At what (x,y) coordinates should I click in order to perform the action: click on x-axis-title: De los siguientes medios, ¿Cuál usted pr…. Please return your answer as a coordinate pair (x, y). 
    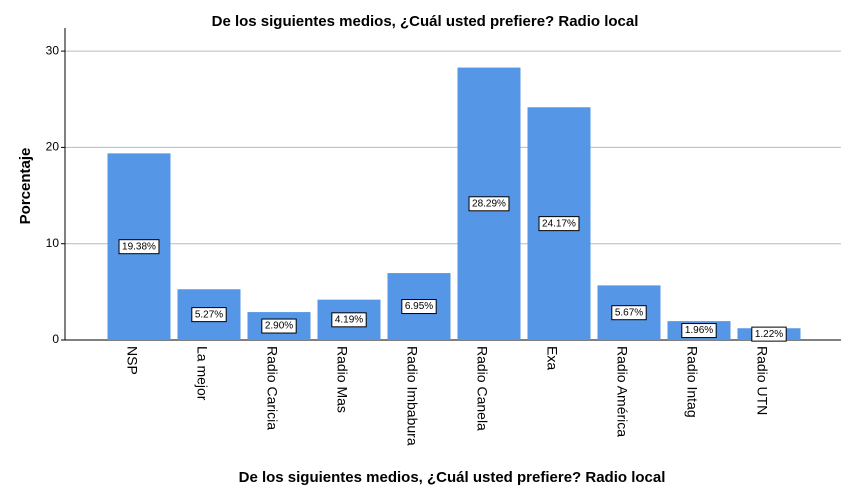
    Looking at the image, I should click on (452, 477).